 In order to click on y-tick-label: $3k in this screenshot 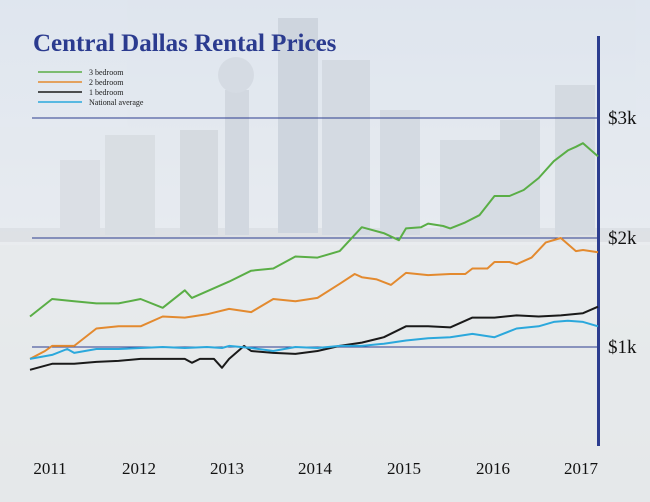, I will do `click(622, 118)`.